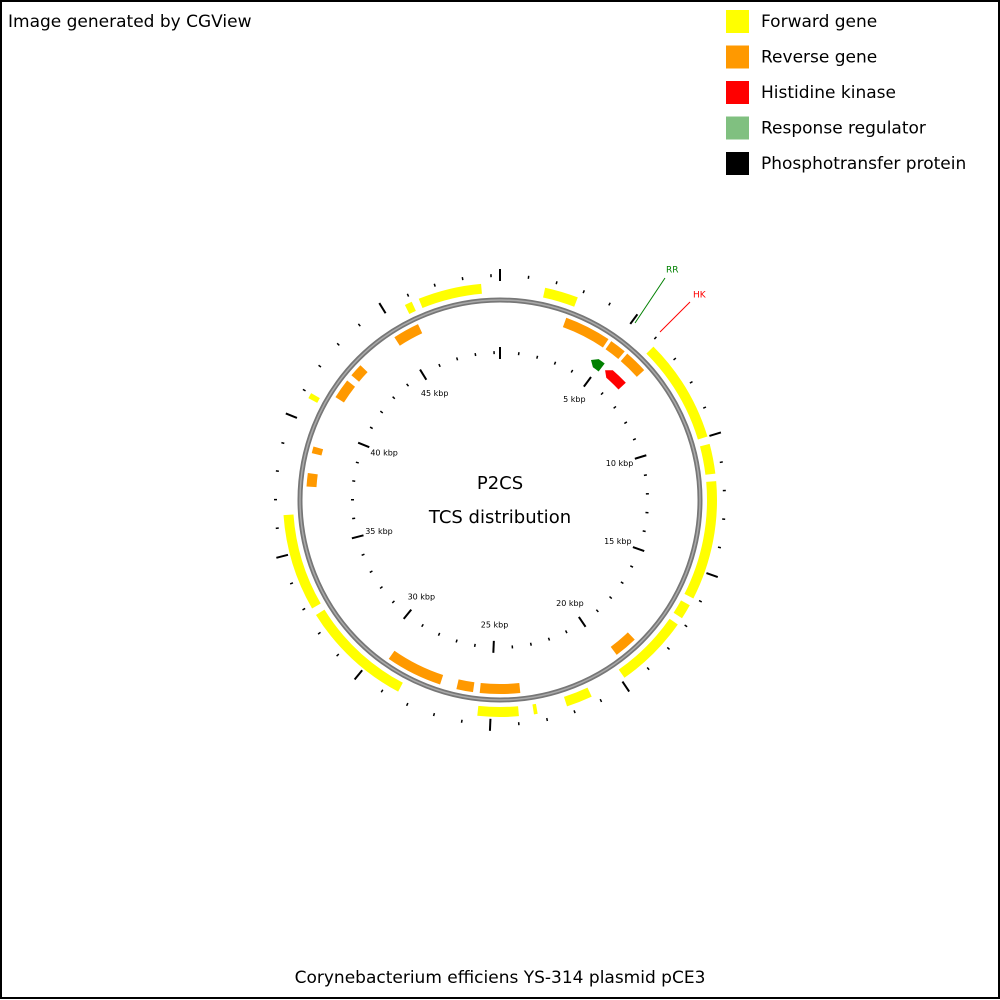  Describe the element at coordinates (843, 129) in the screenshot. I see `legend-label: Response regulator` at that location.